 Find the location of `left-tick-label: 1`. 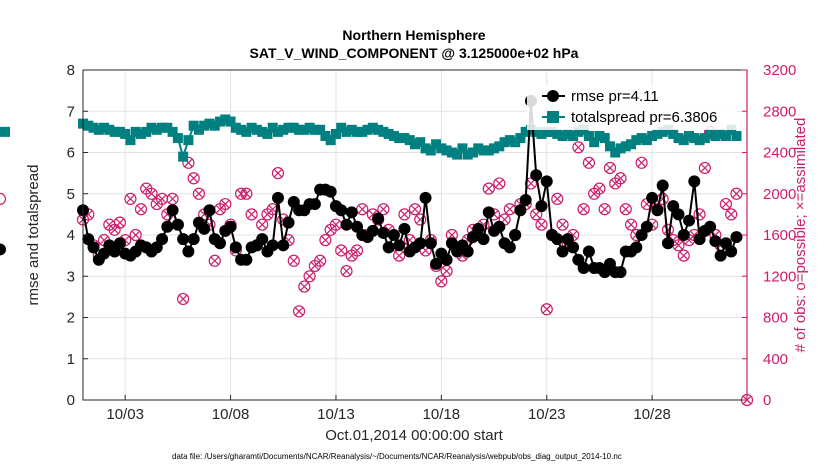

left-tick-label: 1 is located at coordinates (71, 359).